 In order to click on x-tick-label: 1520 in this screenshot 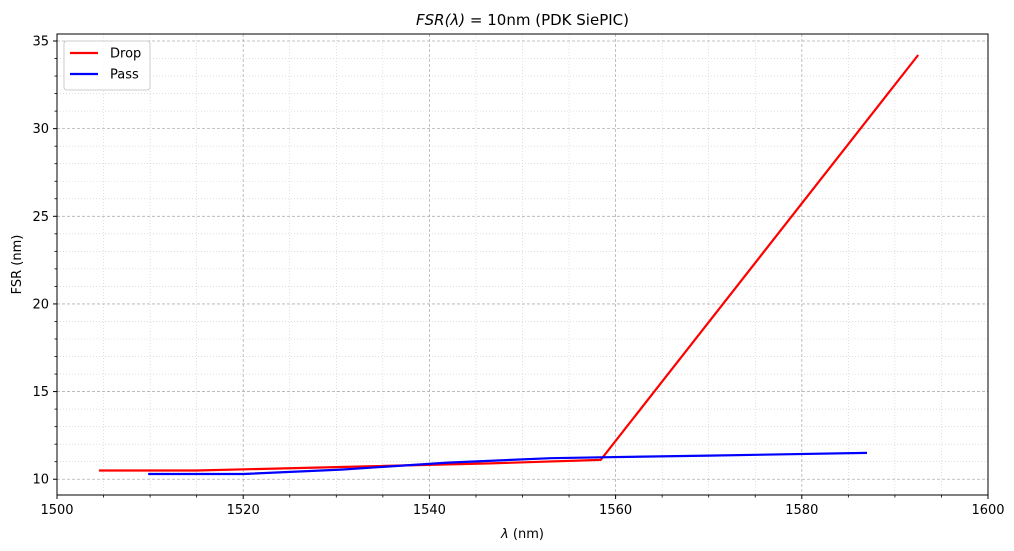, I will do `click(243, 510)`.